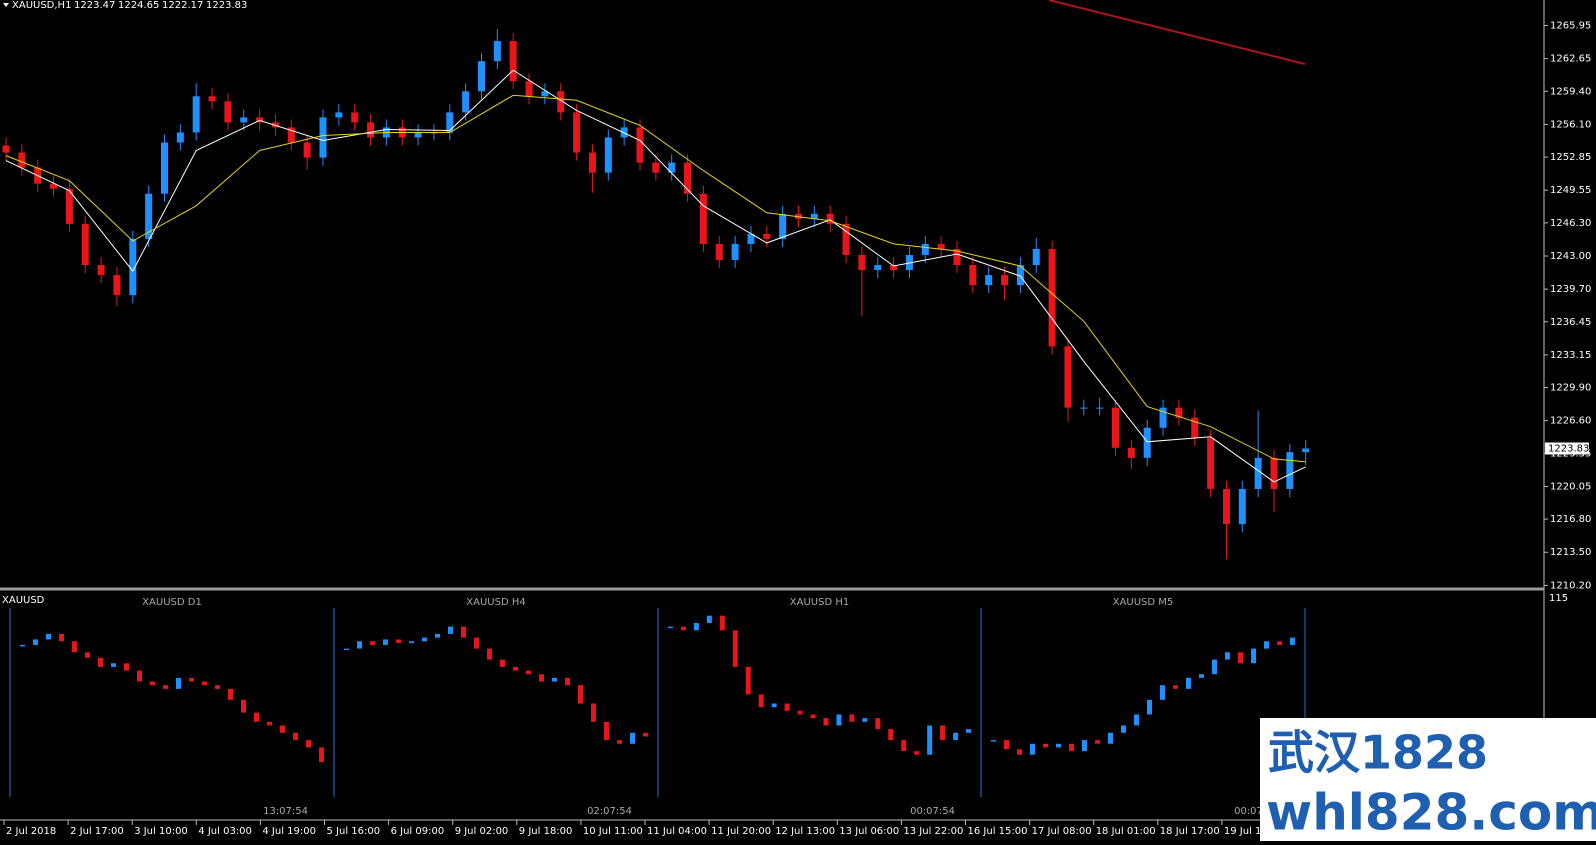 The image size is (1596, 845). I want to click on x-tick-label: 17 Jul 08:00, so click(1062, 831).